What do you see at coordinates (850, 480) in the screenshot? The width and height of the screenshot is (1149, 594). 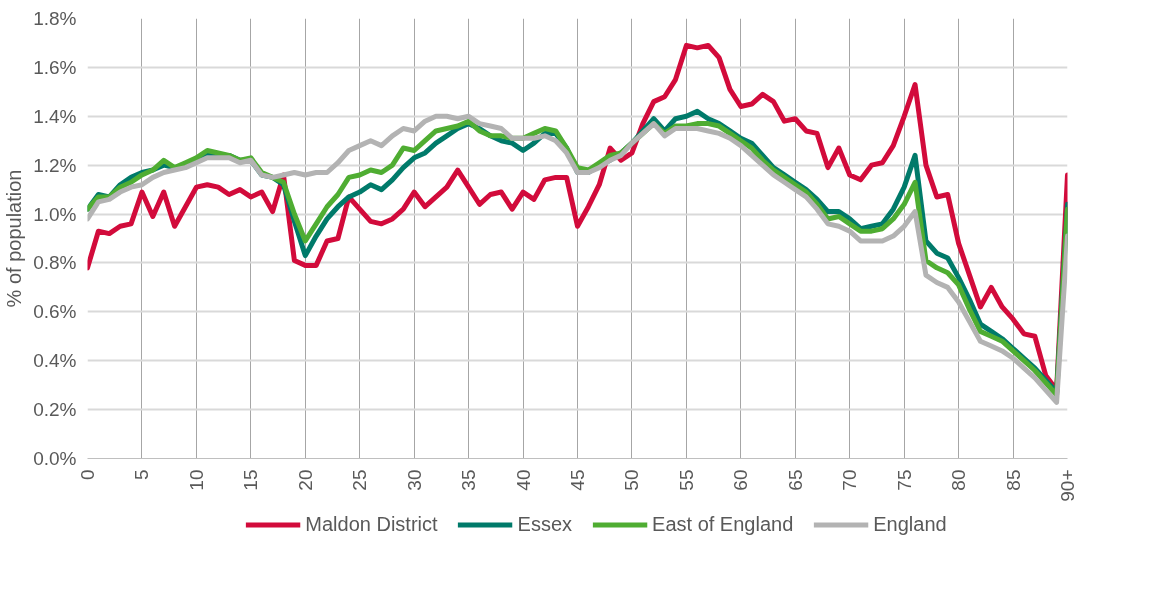 I see `x-tick-label: 70` at bounding box center [850, 480].